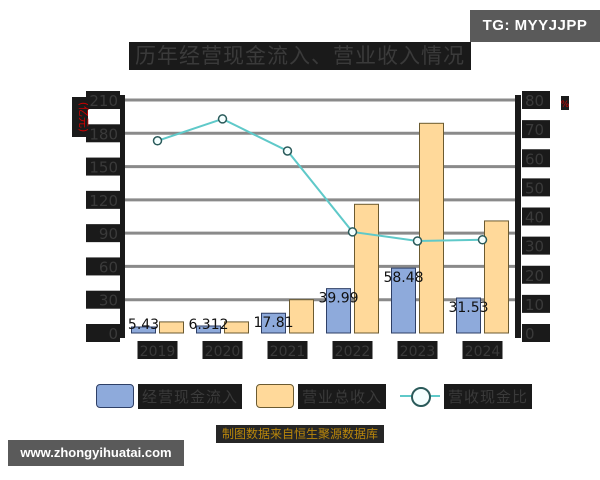 Image resolution: width=600 pixels, height=480 pixels. What do you see at coordinates (103, 134) in the screenshot?
I see `left-axis-tick: 180` at bounding box center [103, 134].